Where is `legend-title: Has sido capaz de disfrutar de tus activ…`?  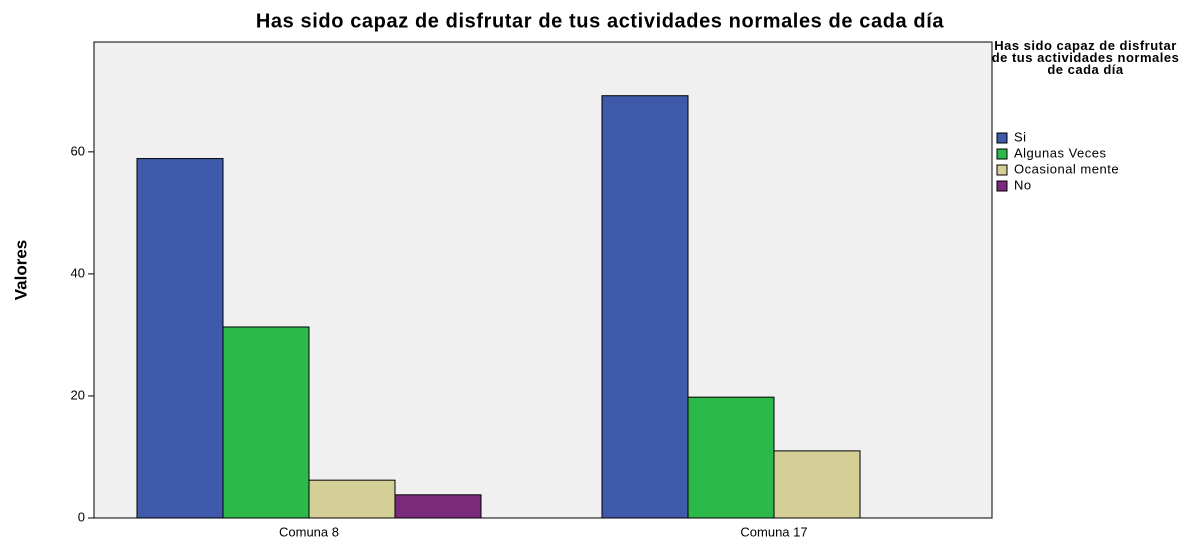 legend-title: Has sido capaz de disfrutar de tus activ… is located at coordinates (1085, 57).